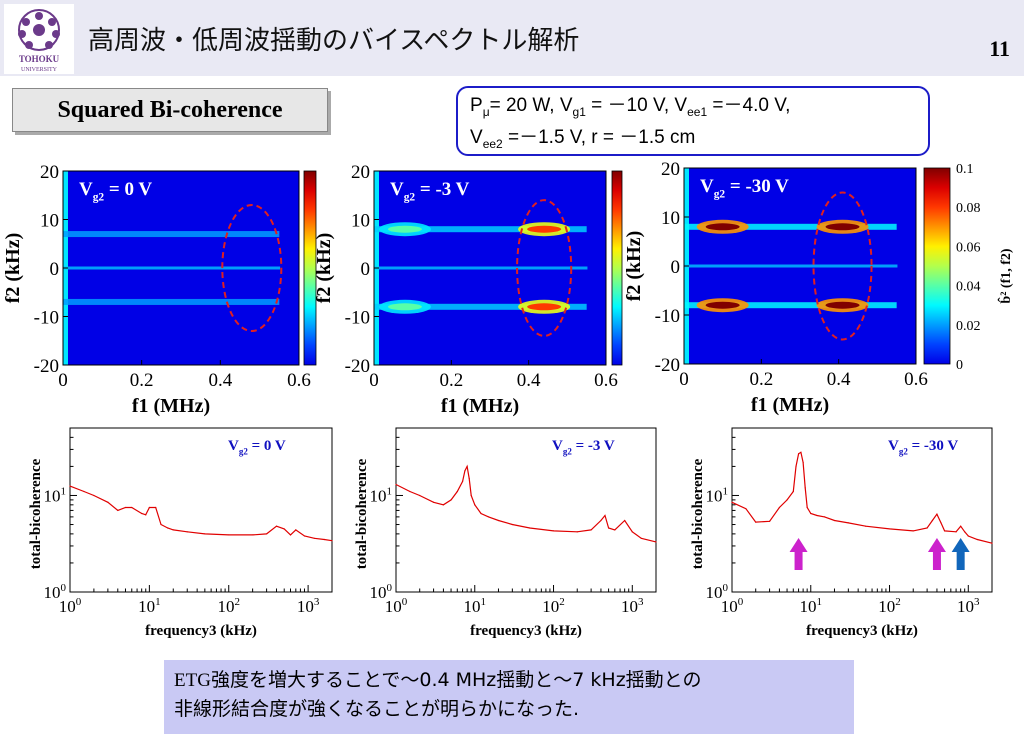 This screenshot has height=739, width=1024. I want to click on x-tick-label: 10³, so click(308, 606).